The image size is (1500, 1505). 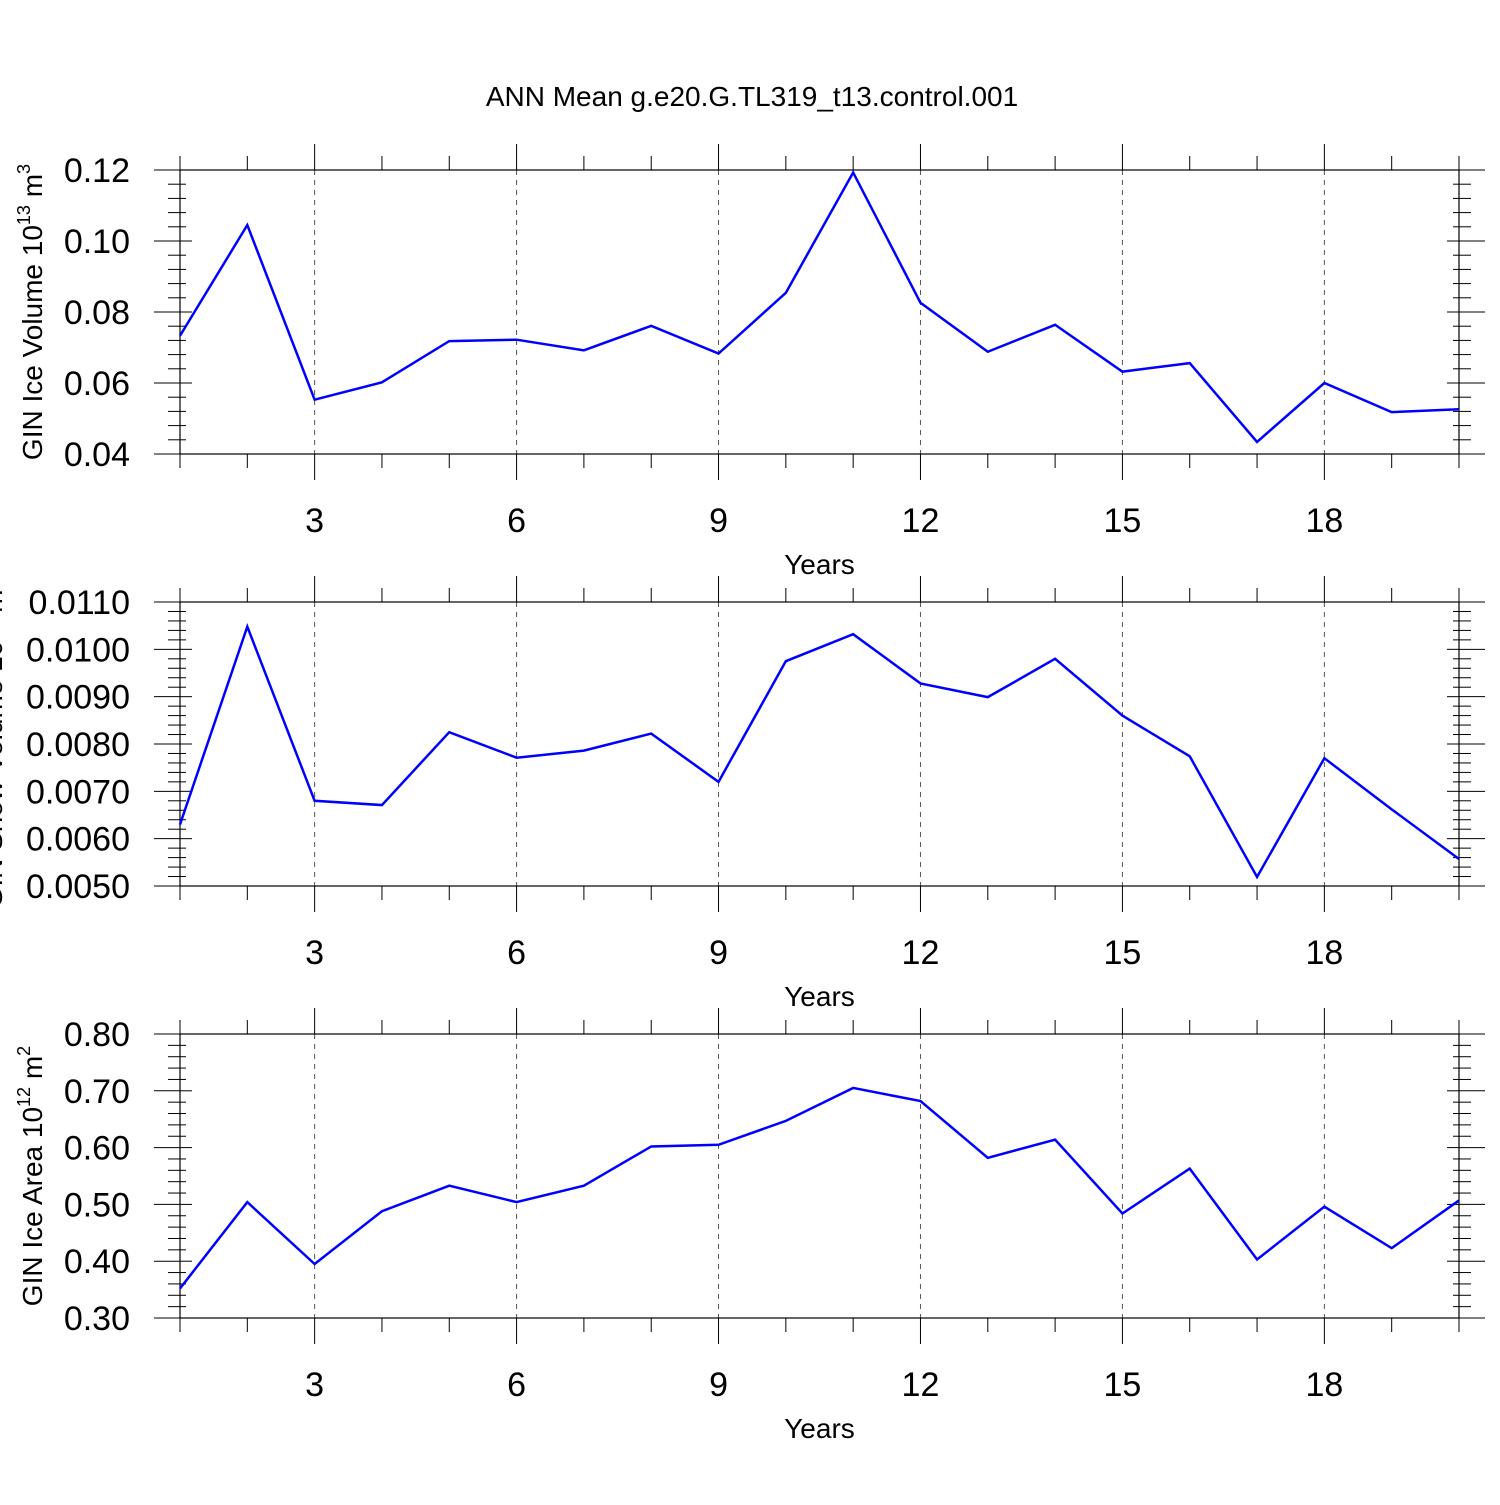 What do you see at coordinates (97, 1149) in the screenshot?
I see `y-tick-label: 0.60` at bounding box center [97, 1149].